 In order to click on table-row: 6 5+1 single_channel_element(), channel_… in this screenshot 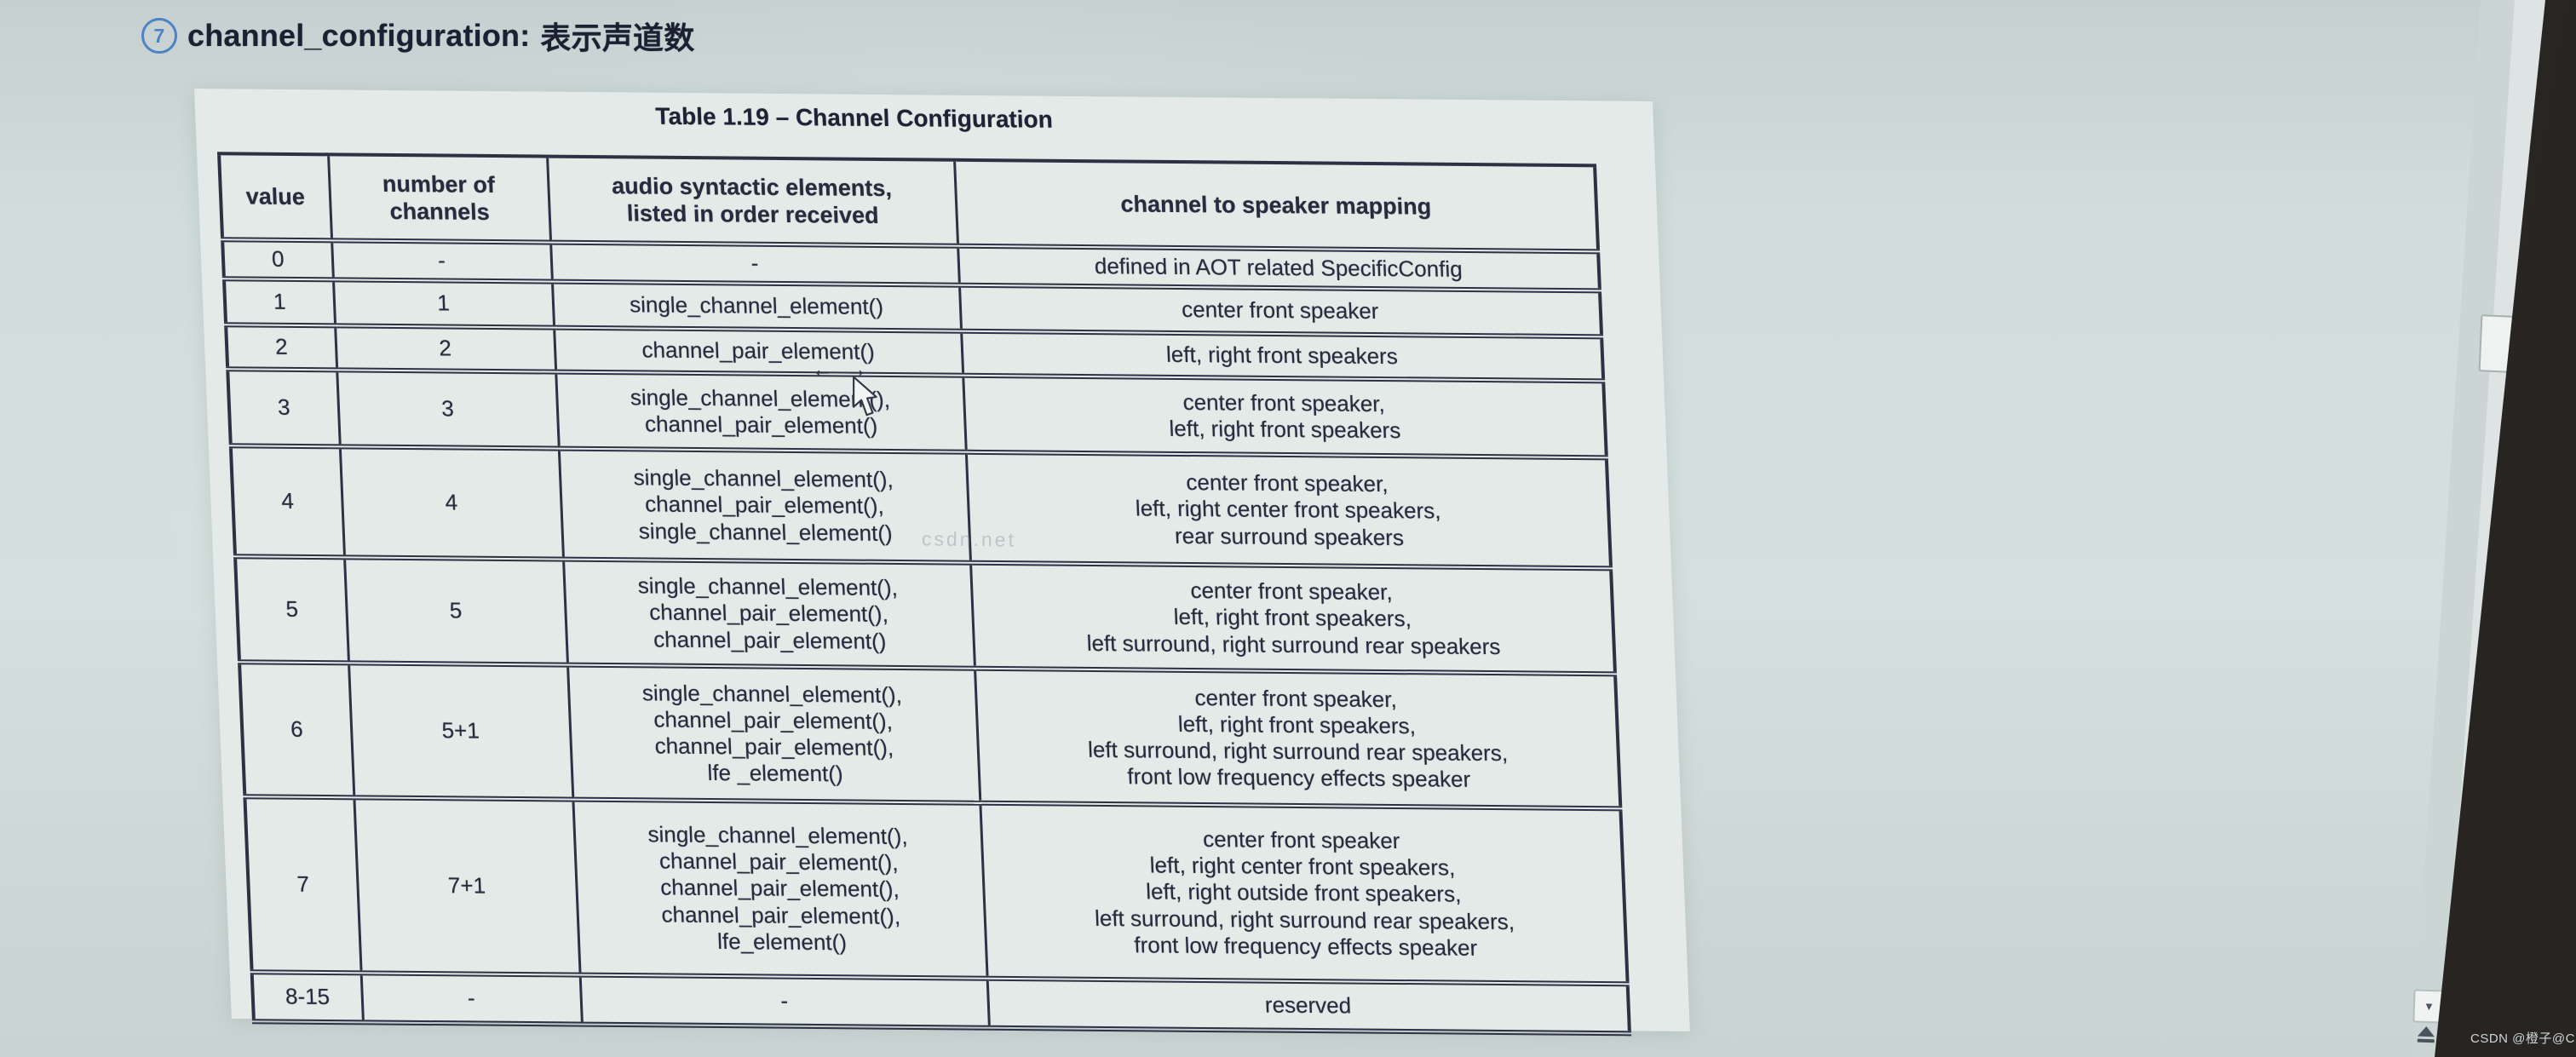, I will do `click(930, 735)`.